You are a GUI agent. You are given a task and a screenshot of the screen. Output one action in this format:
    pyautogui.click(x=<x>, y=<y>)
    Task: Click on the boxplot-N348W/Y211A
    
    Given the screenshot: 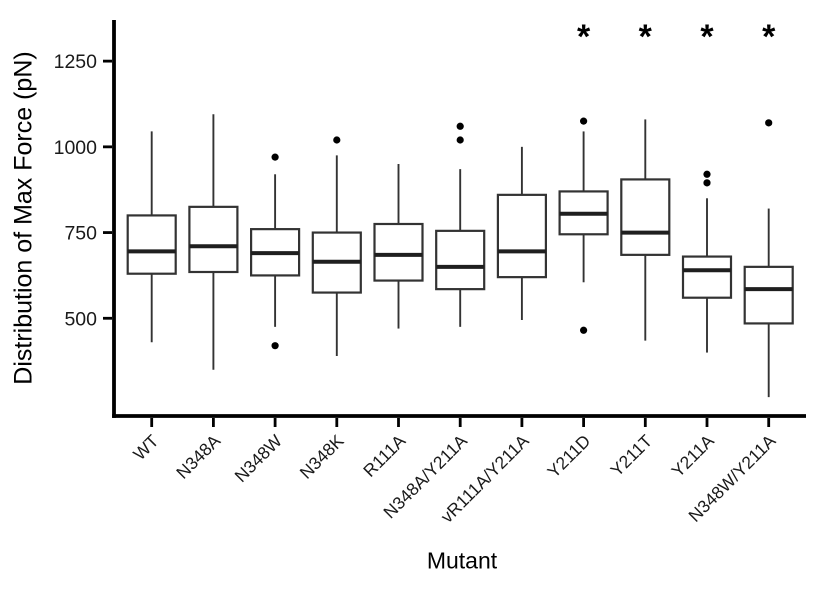 What is the action you would take?
    pyautogui.click(x=768, y=258)
    